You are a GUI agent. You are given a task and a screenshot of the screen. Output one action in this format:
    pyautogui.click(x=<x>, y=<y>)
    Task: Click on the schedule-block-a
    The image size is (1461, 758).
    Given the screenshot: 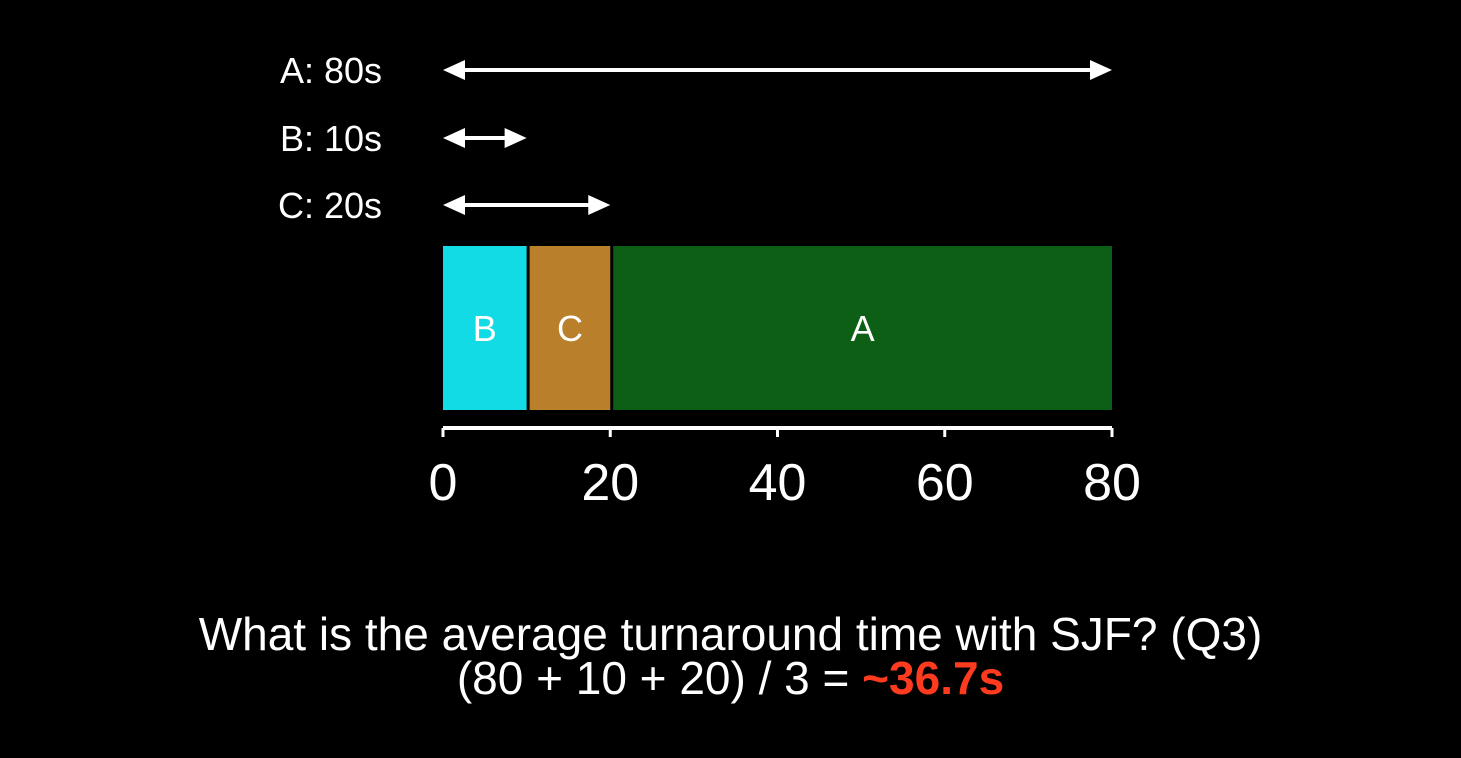 What is the action you would take?
    pyautogui.click(x=862, y=328)
    